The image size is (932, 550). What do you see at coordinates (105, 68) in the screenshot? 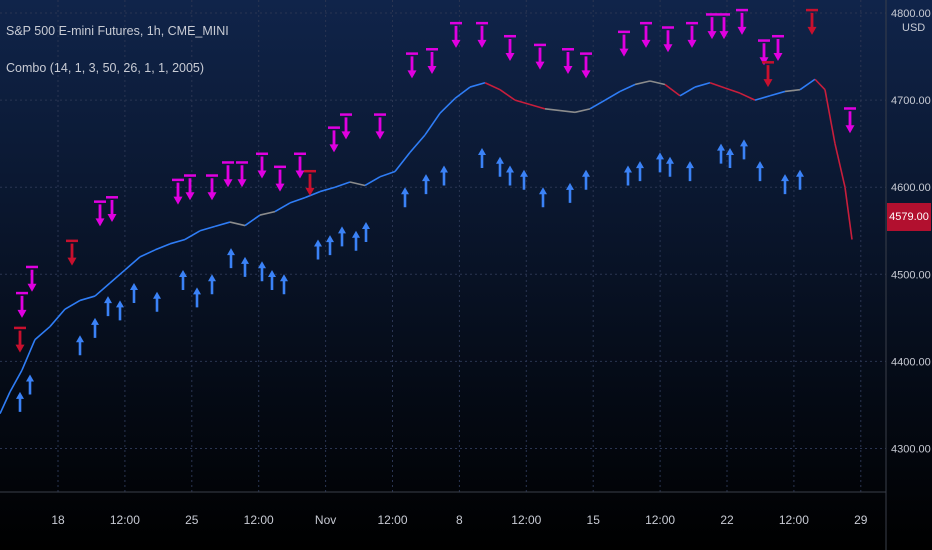
I see `indicator-legend: Combo (14, 1, 3, 50, 26, 1, 1, 2005)` at bounding box center [105, 68].